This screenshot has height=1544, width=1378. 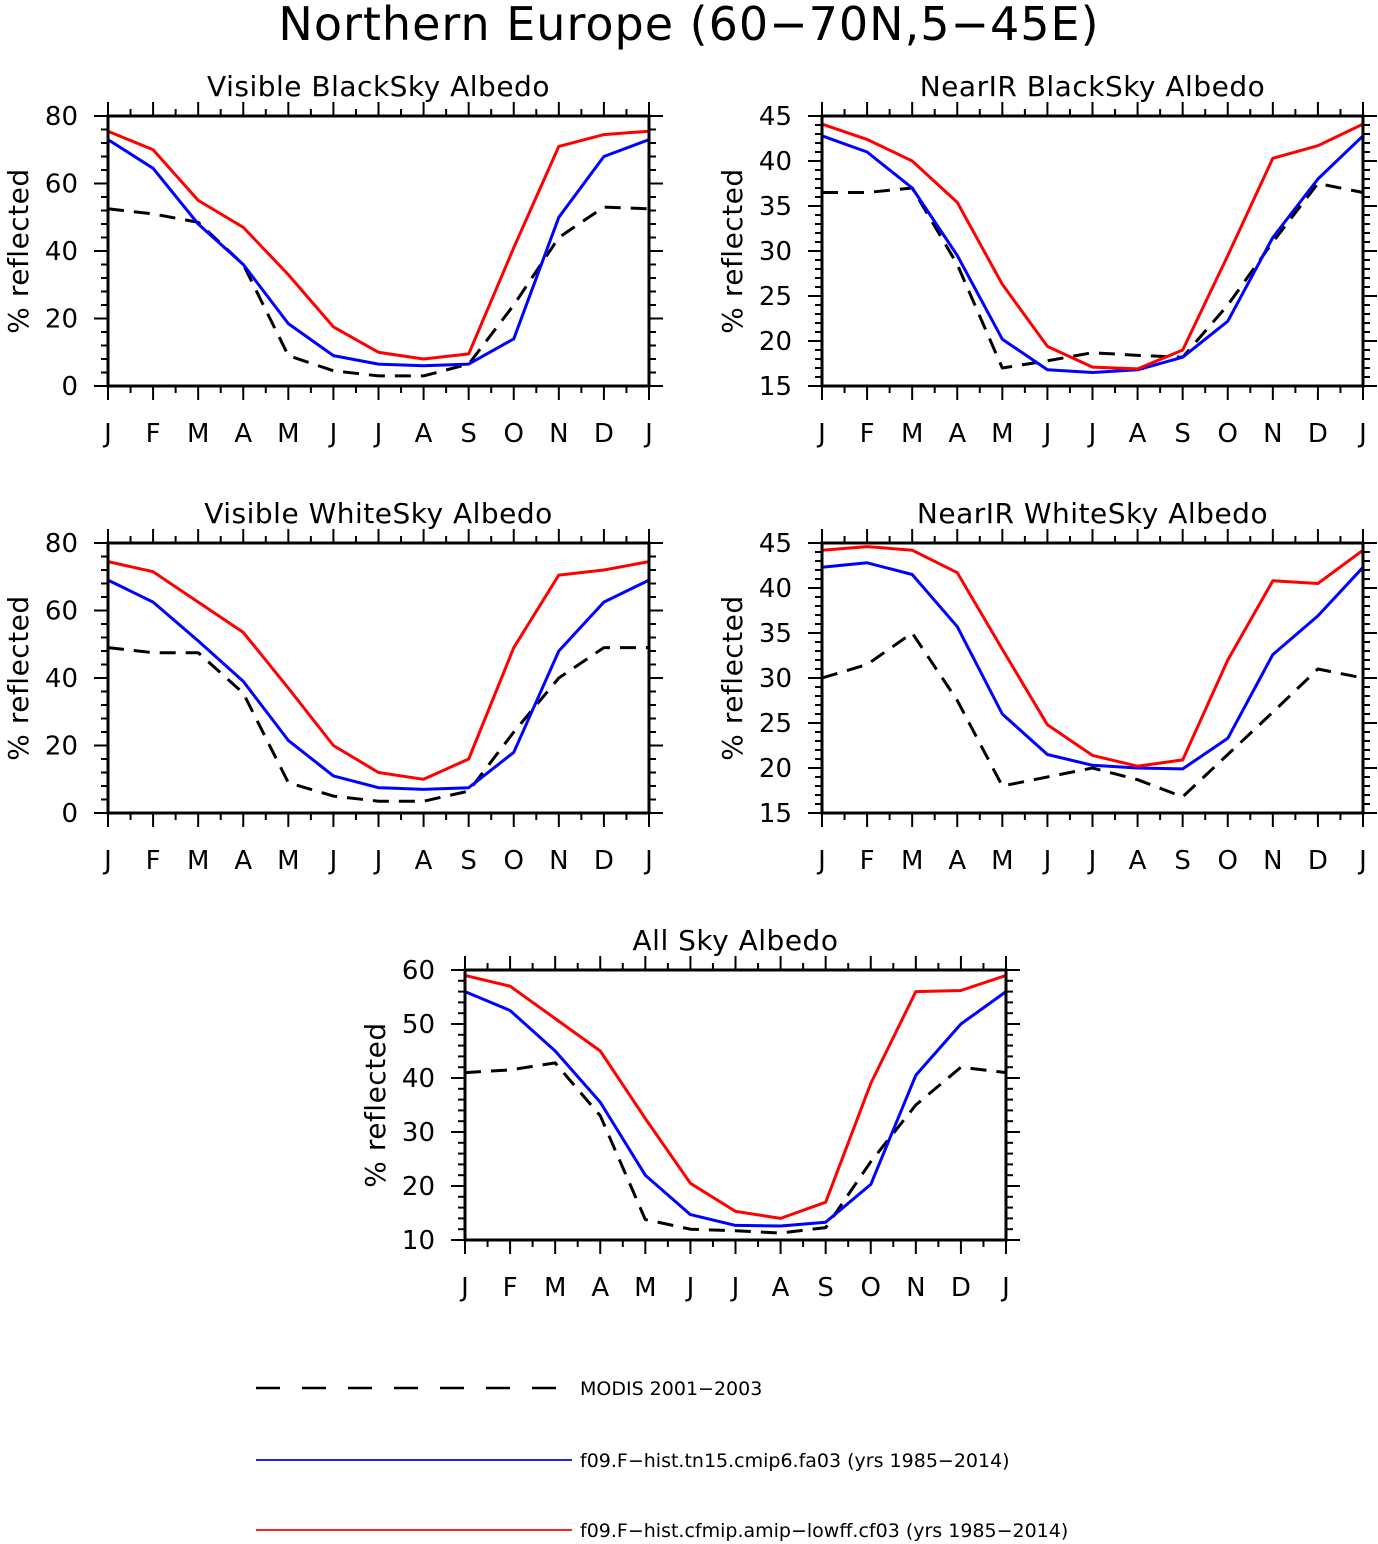 What do you see at coordinates (775, 252) in the screenshot?
I see `y-tick-label: 30` at bounding box center [775, 252].